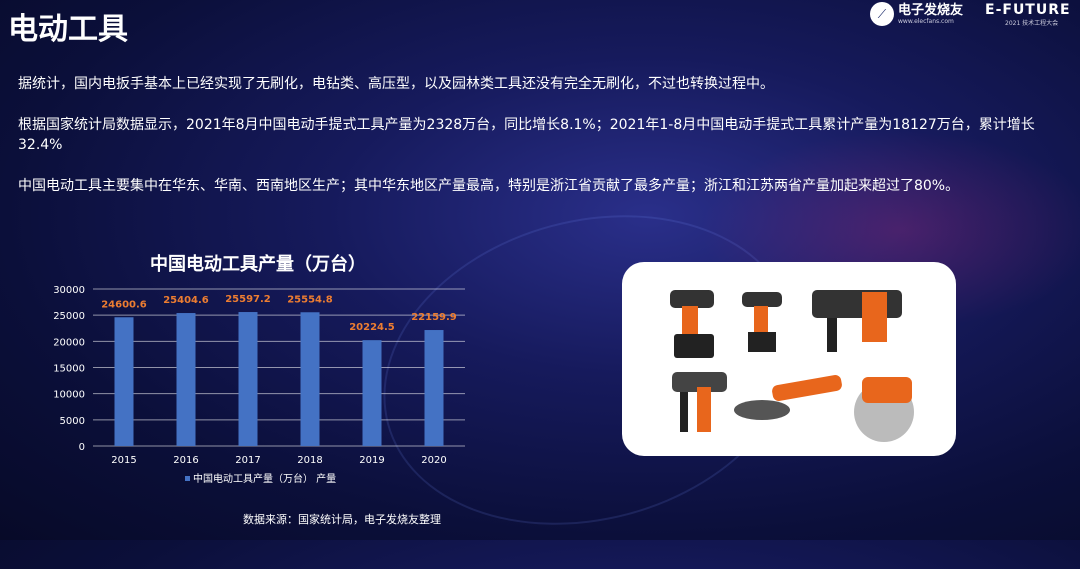 The image size is (1080, 569). Describe the element at coordinates (69, 342) in the screenshot. I see `y-tick-label: 20000` at that location.